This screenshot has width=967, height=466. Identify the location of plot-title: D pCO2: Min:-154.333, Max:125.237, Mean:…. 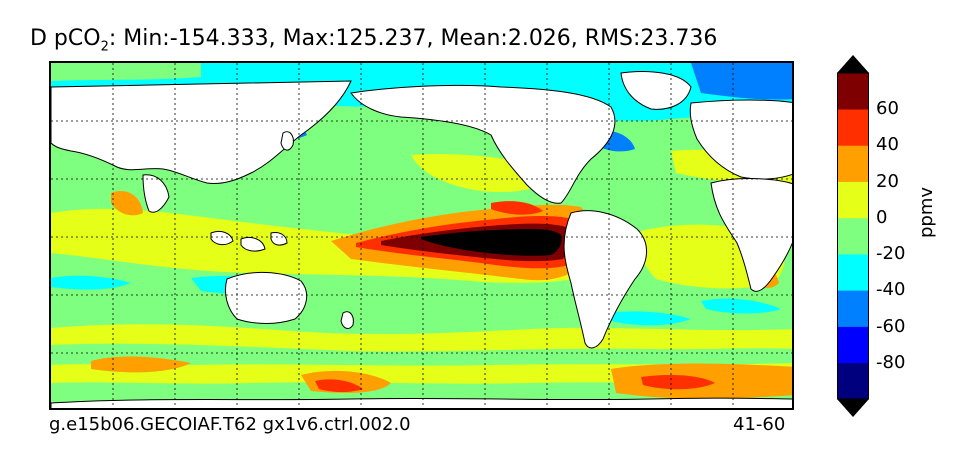
(374, 40).